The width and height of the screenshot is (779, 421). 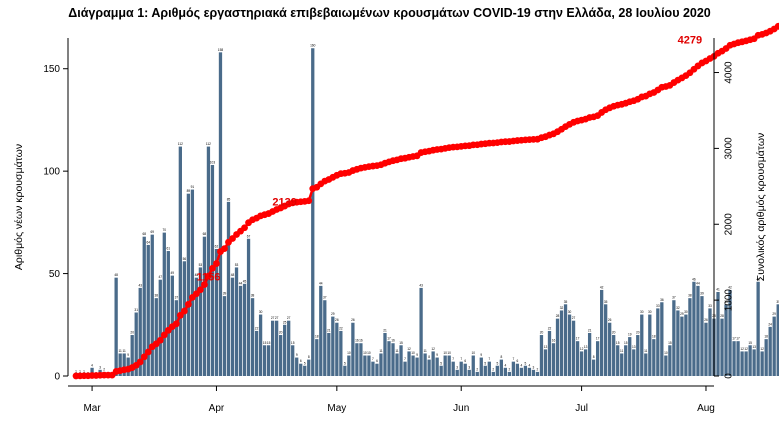 What do you see at coordinates (132, 333) in the screenshot?
I see `bar-value-label: 20` at bounding box center [132, 333].